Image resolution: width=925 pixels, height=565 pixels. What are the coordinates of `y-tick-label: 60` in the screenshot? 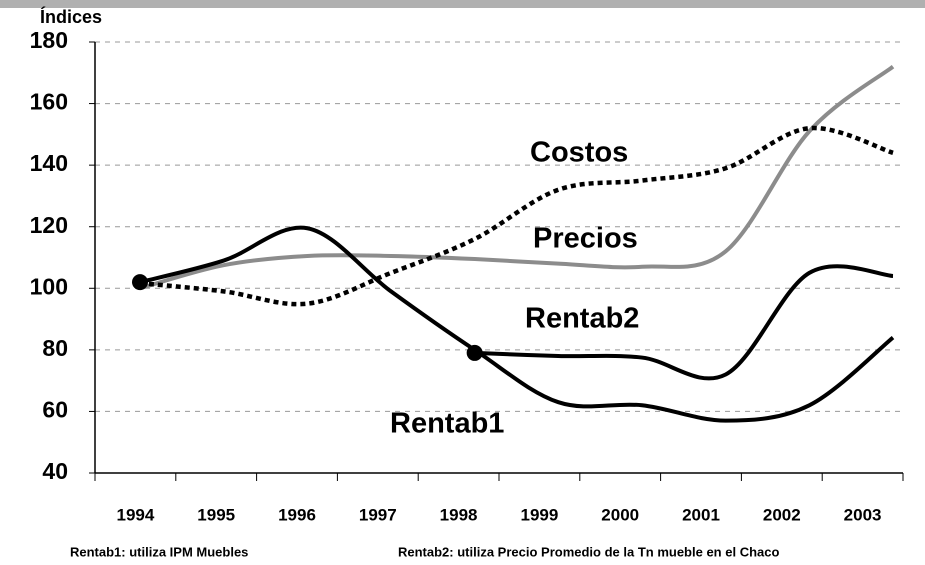 It's located at (55, 410).